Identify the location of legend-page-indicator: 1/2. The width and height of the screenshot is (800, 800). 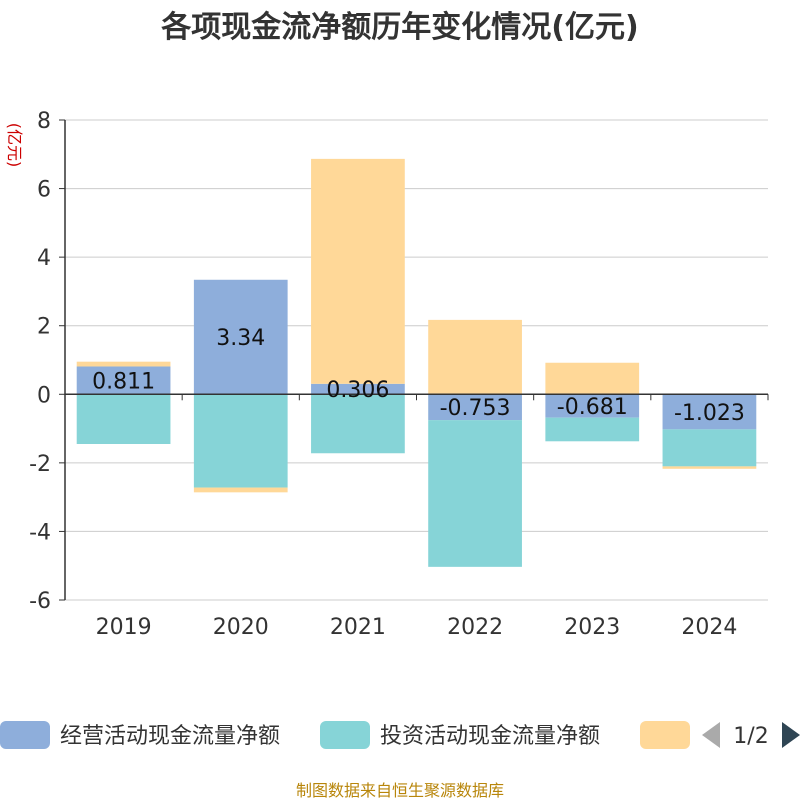
(750, 736).